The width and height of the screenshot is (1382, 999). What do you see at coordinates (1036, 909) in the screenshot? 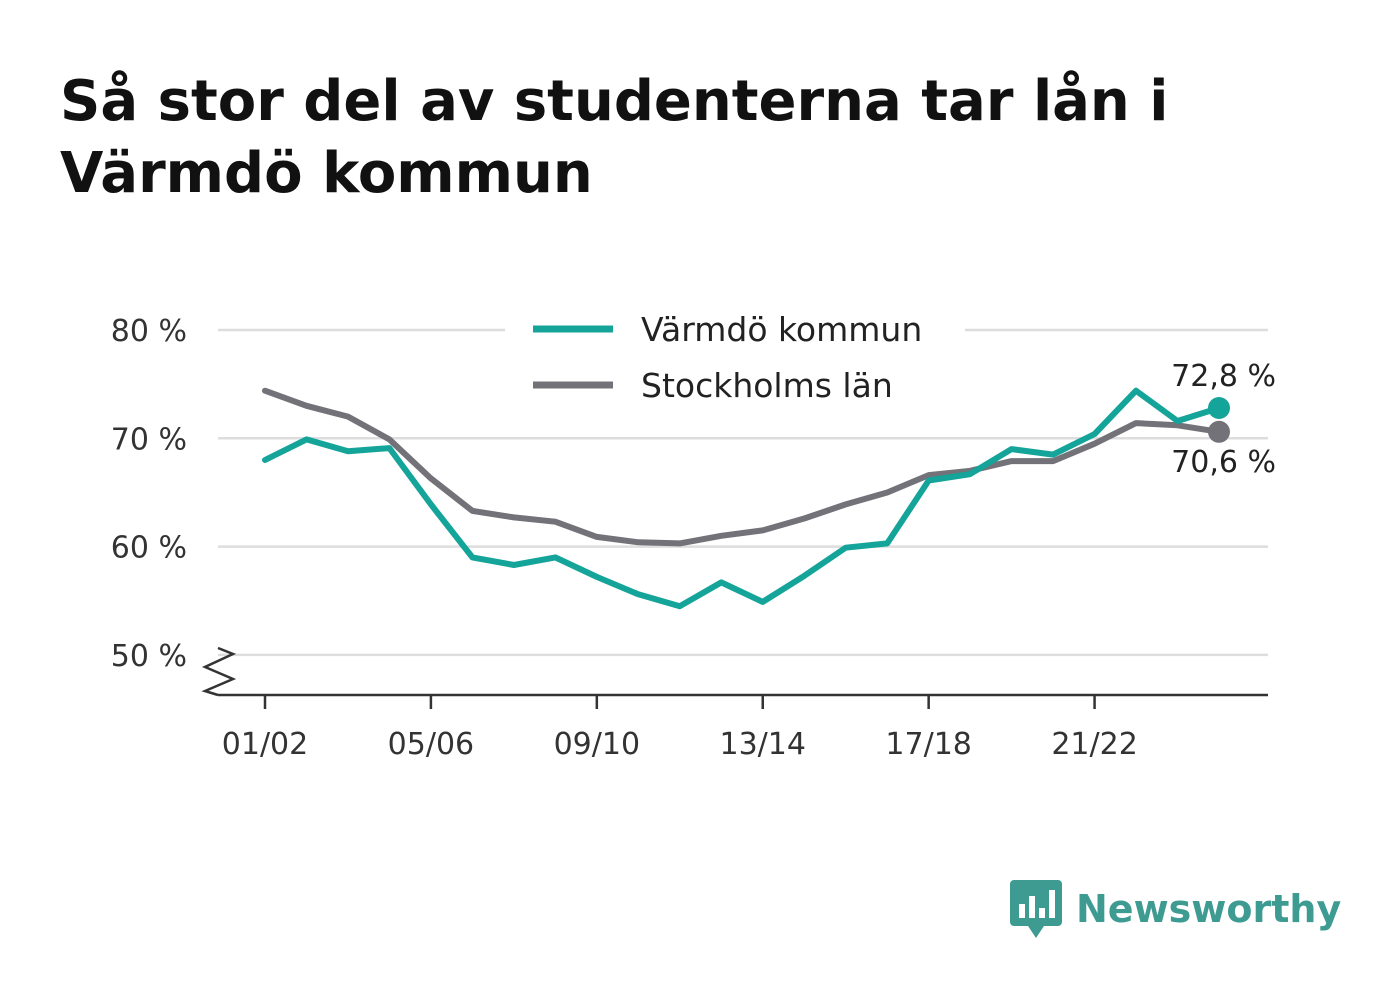
I see `bar-chart-speech-bubble-icon` at bounding box center [1036, 909].